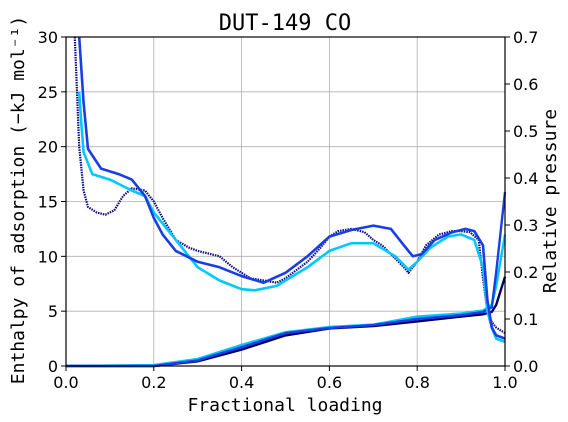  Describe the element at coordinates (525, 178) in the screenshot. I see `y-right-tick-label: 0.4` at that location.